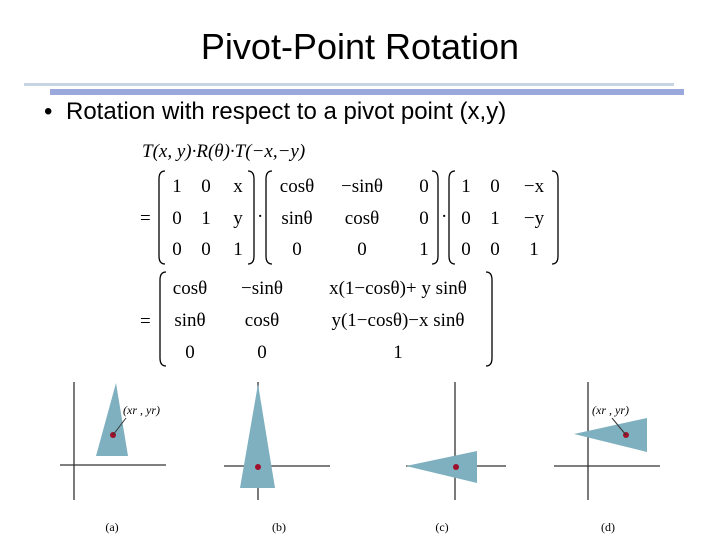 Image resolution: width=720 pixels, height=540 pixels. Describe the element at coordinates (441, 527) in the screenshot. I see `panel-label-c: (c)` at that location.